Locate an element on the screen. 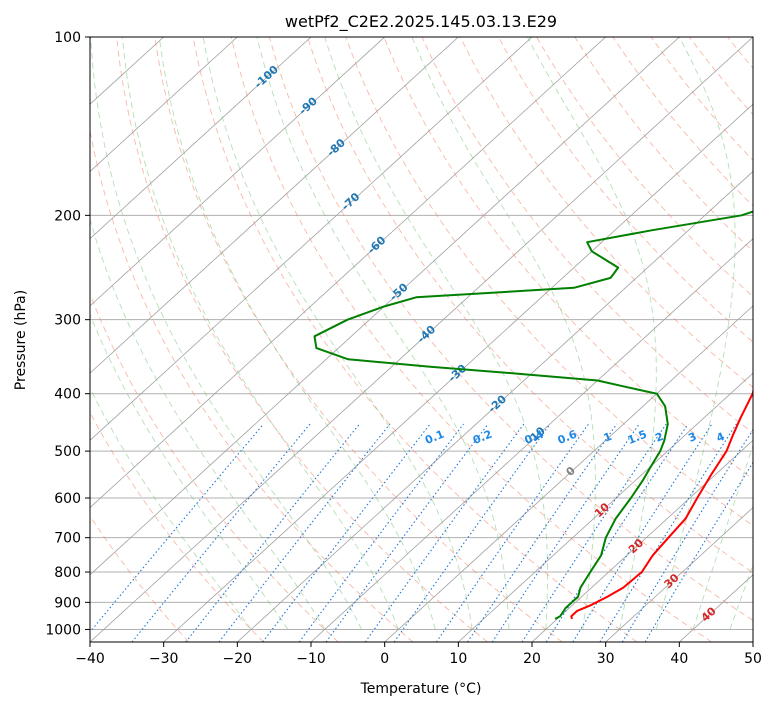  chart-title: wetPf2_C2E2.2025.145.03.13.E29 is located at coordinates (421, 22).